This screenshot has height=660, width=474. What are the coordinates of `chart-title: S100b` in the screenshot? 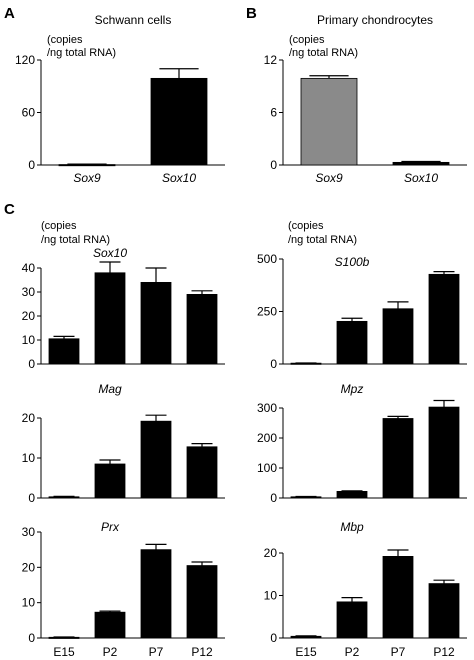 It's located at (352, 262).